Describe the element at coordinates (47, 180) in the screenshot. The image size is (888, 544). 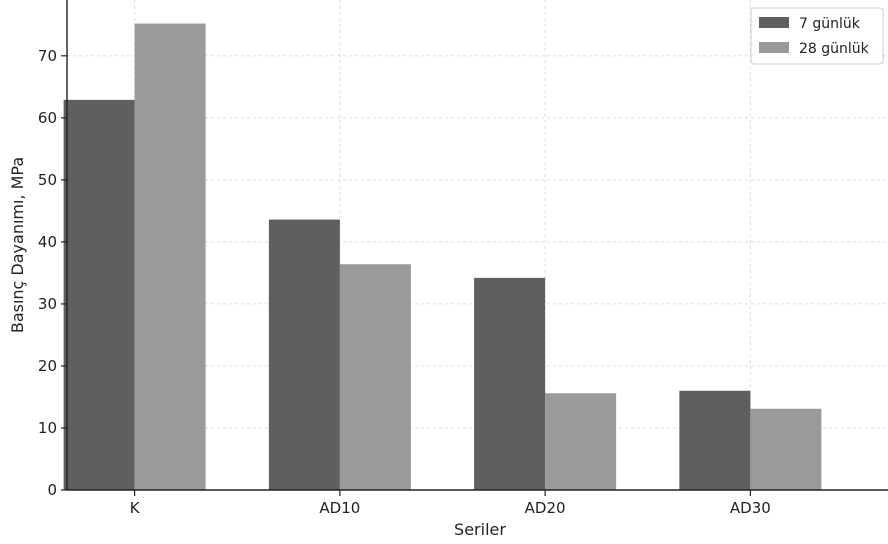
I see `y-tick-label: 50` at that location.